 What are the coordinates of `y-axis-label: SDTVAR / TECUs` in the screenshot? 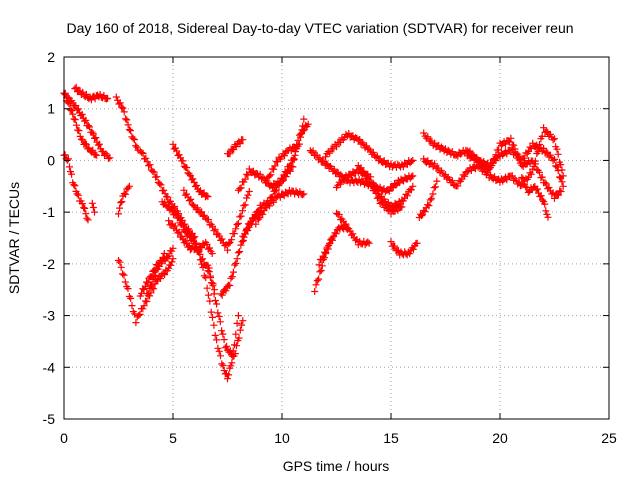 It's located at (14, 238).